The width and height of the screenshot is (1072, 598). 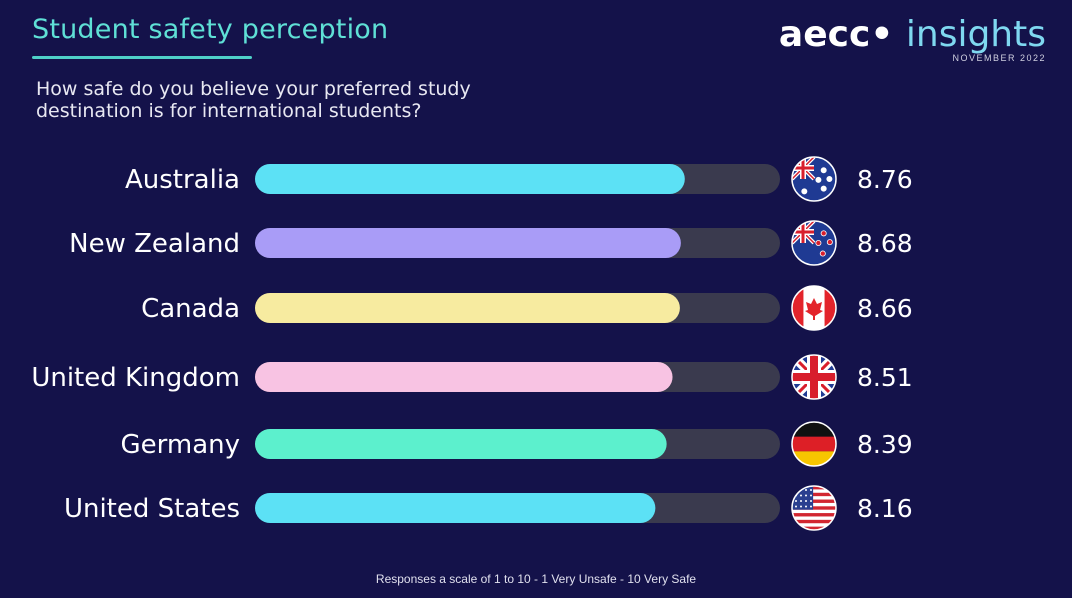 What do you see at coordinates (885, 179) in the screenshot?
I see `value-label: 8.76` at bounding box center [885, 179].